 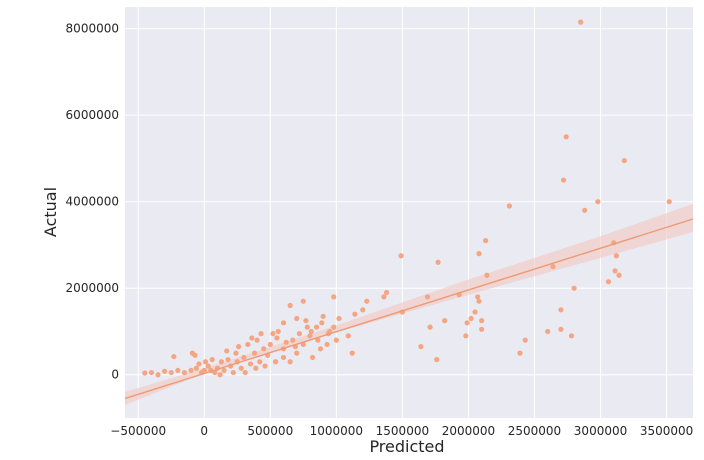 I want to click on x-tick-label-4: 1500000, so click(x=402, y=431).